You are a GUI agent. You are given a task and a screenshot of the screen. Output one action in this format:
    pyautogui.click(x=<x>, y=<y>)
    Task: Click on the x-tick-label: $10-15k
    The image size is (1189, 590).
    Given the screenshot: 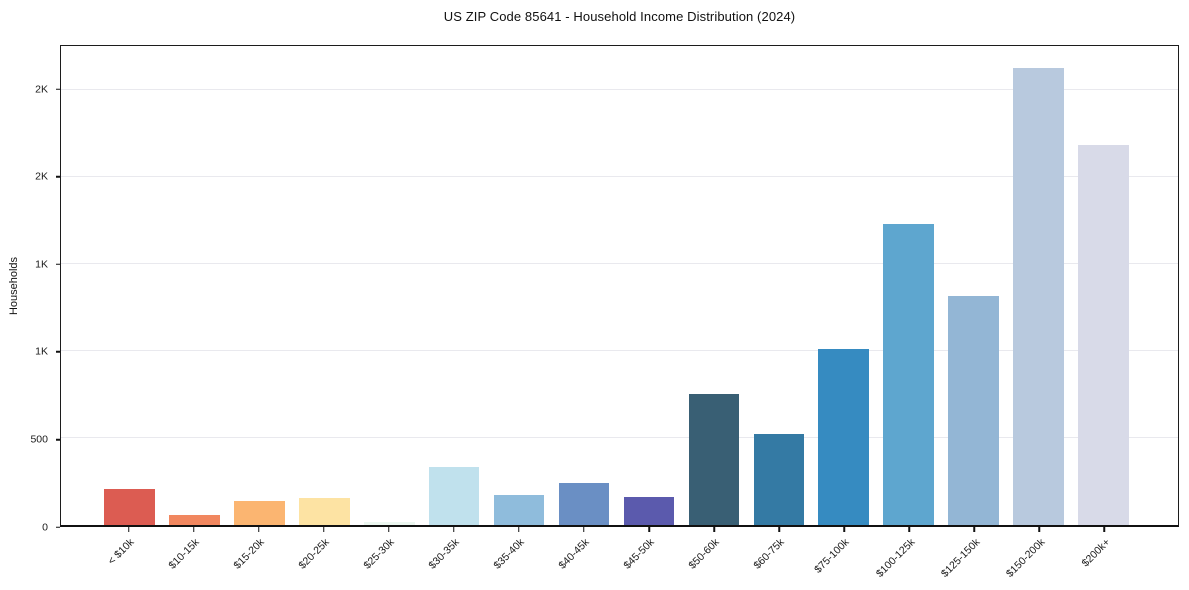 What is the action you would take?
    pyautogui.click(x=184, y=554)
    